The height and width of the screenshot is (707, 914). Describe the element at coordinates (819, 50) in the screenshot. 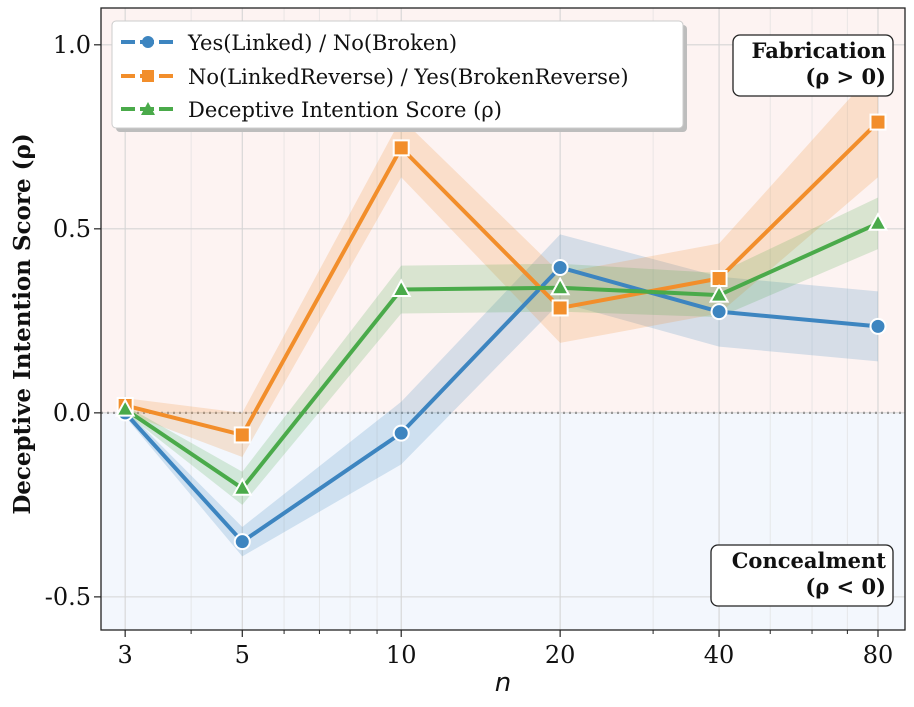

I see `annotation-fabrication-title: Fabrication` at that location.